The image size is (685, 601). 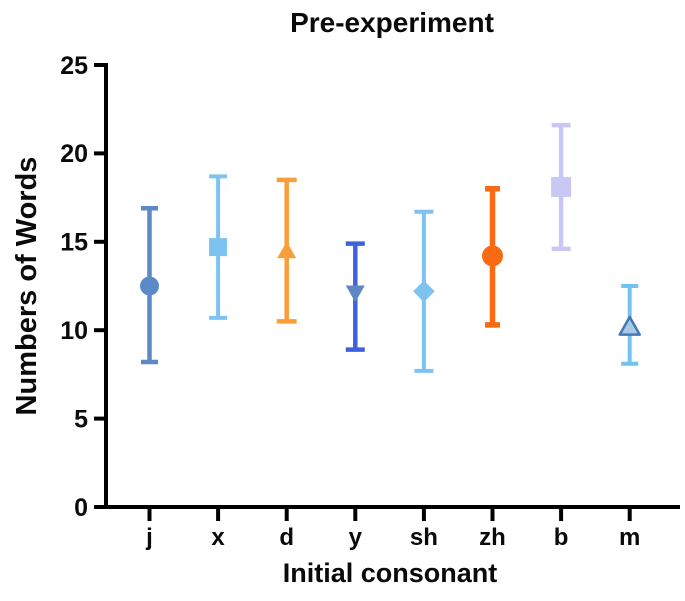 I want to click on x-tick-label-j: j, so click(x=149, y=537).